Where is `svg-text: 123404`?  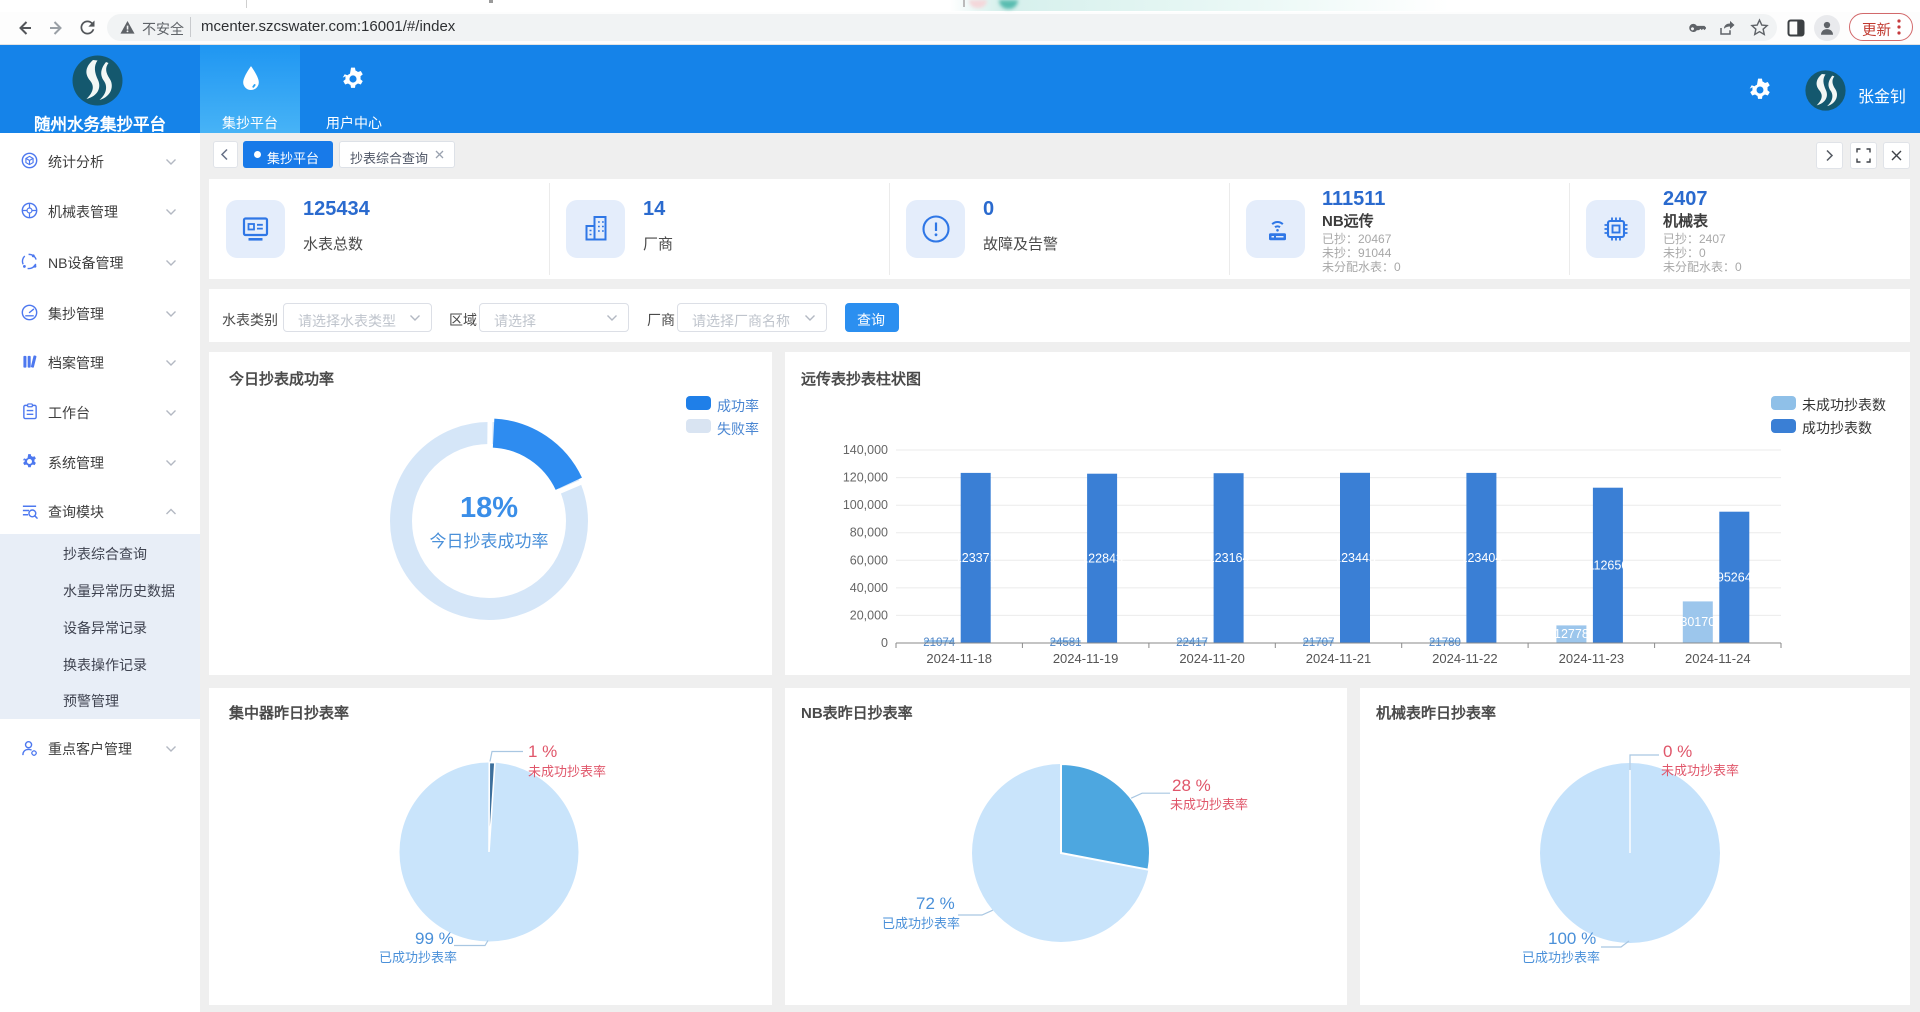 svg-text: 123404 is located at coordinates (1482, 558).